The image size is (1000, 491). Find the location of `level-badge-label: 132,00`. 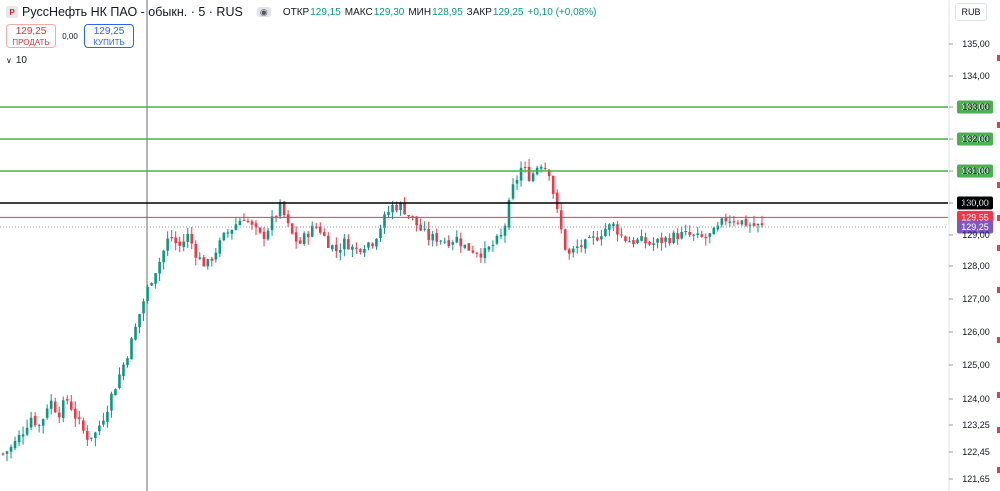

level-badge-label: 132,00 is located at coordinates (975, 139).